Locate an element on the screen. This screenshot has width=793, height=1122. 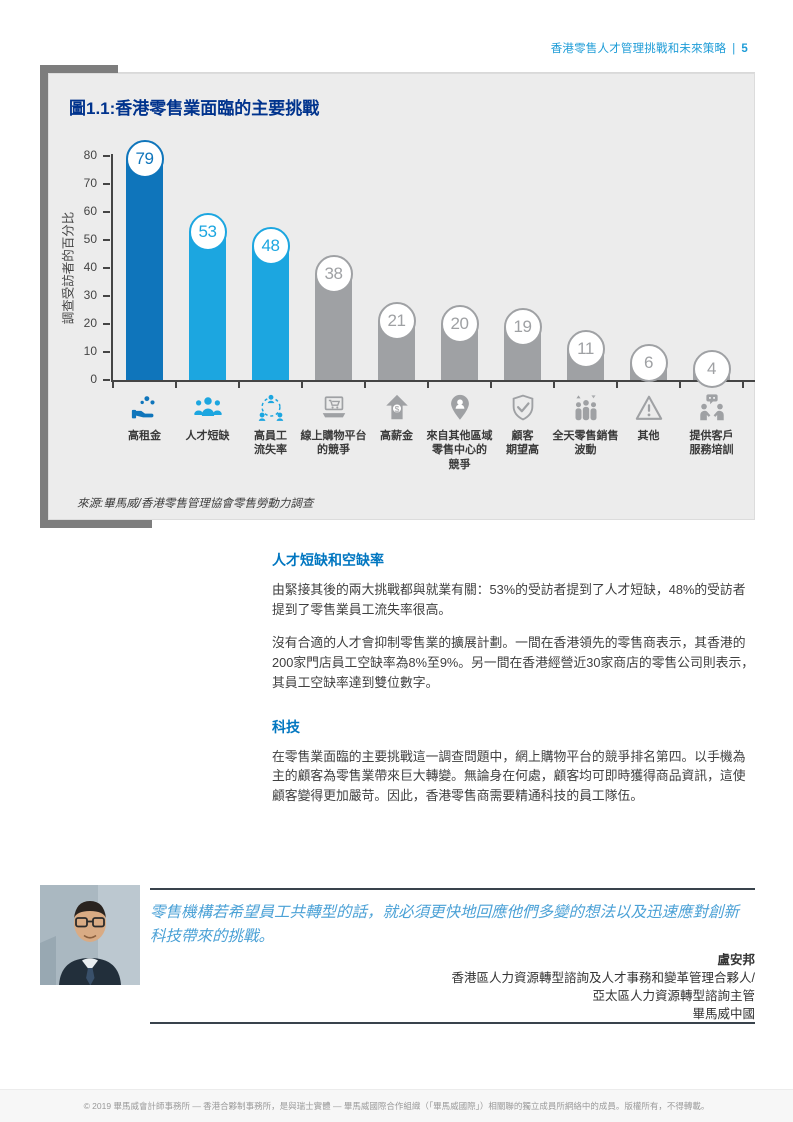
page-header: 香港零售人才管理挑戰和未來策略 | 5 is located at coordinates (649, 48).